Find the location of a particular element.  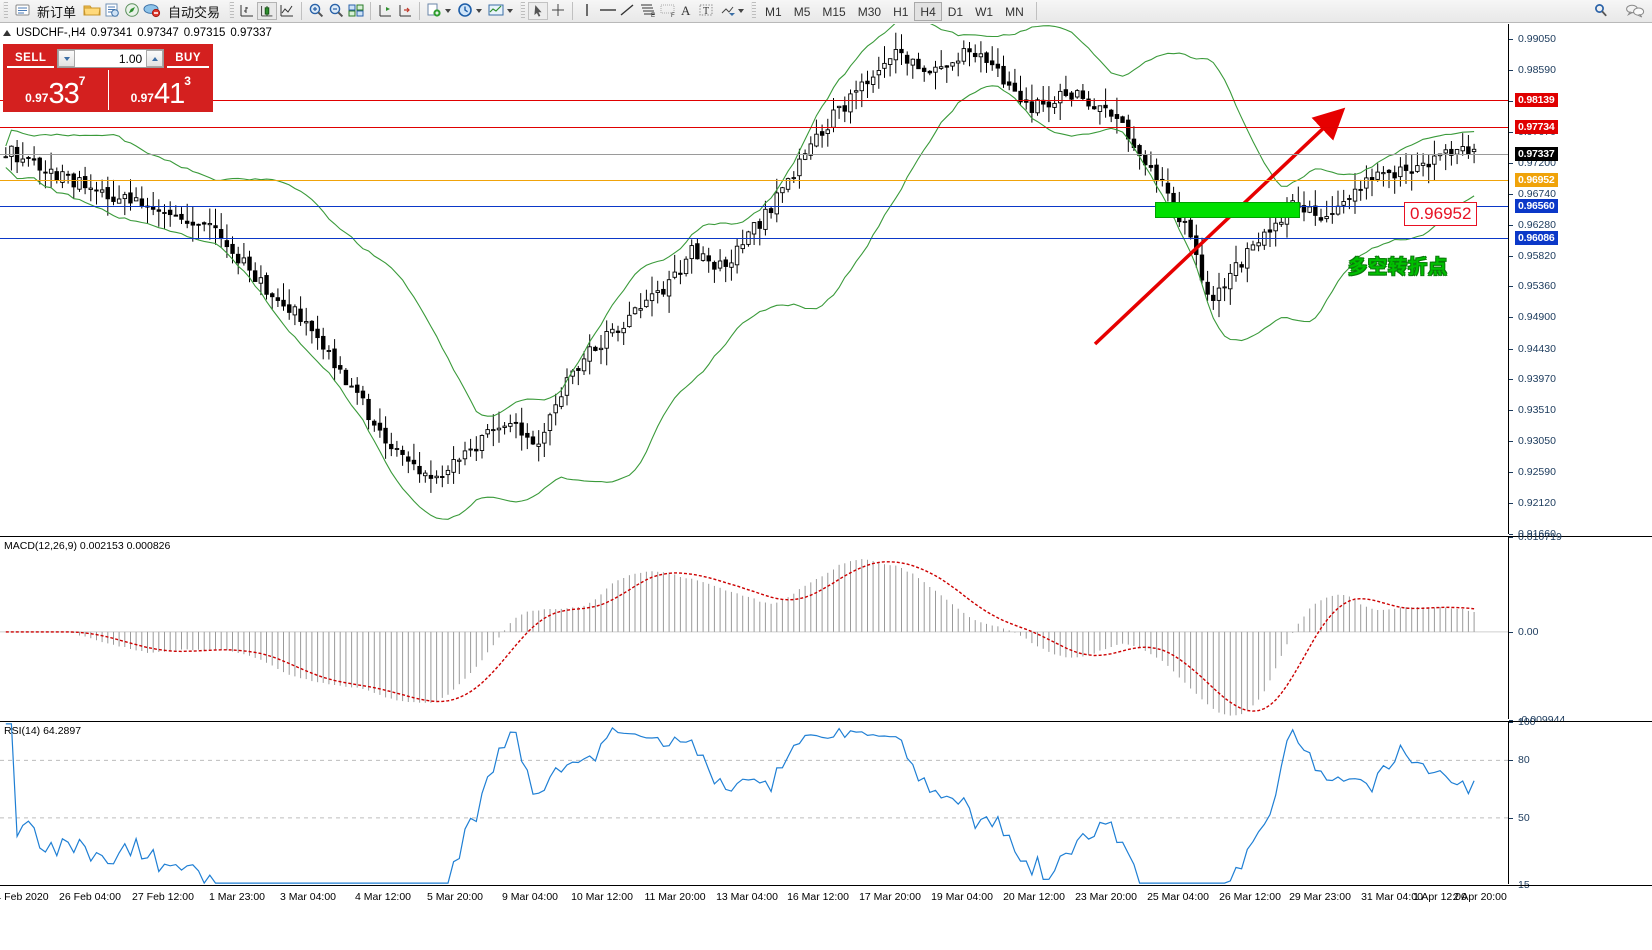

one-click-trading-panel: SELL 1.00 BUY 0.97 33 7 0.97 41 3 is located at coordinates (108, 78).